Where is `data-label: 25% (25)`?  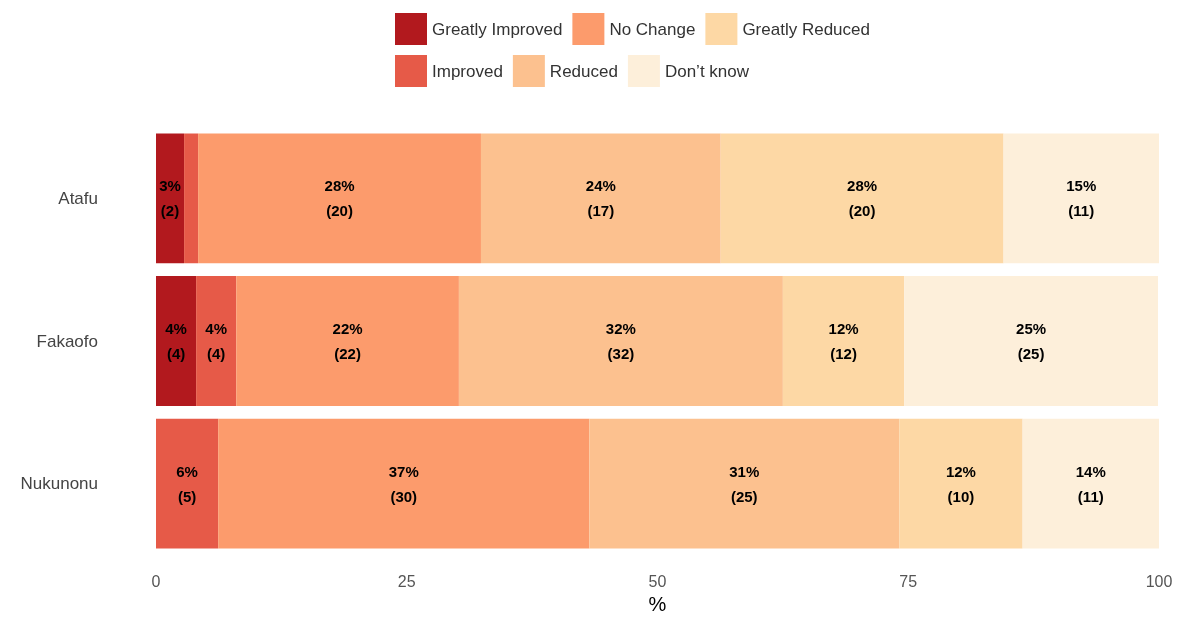
data-label: 25% (25) is located at coordinates (1031, 341).